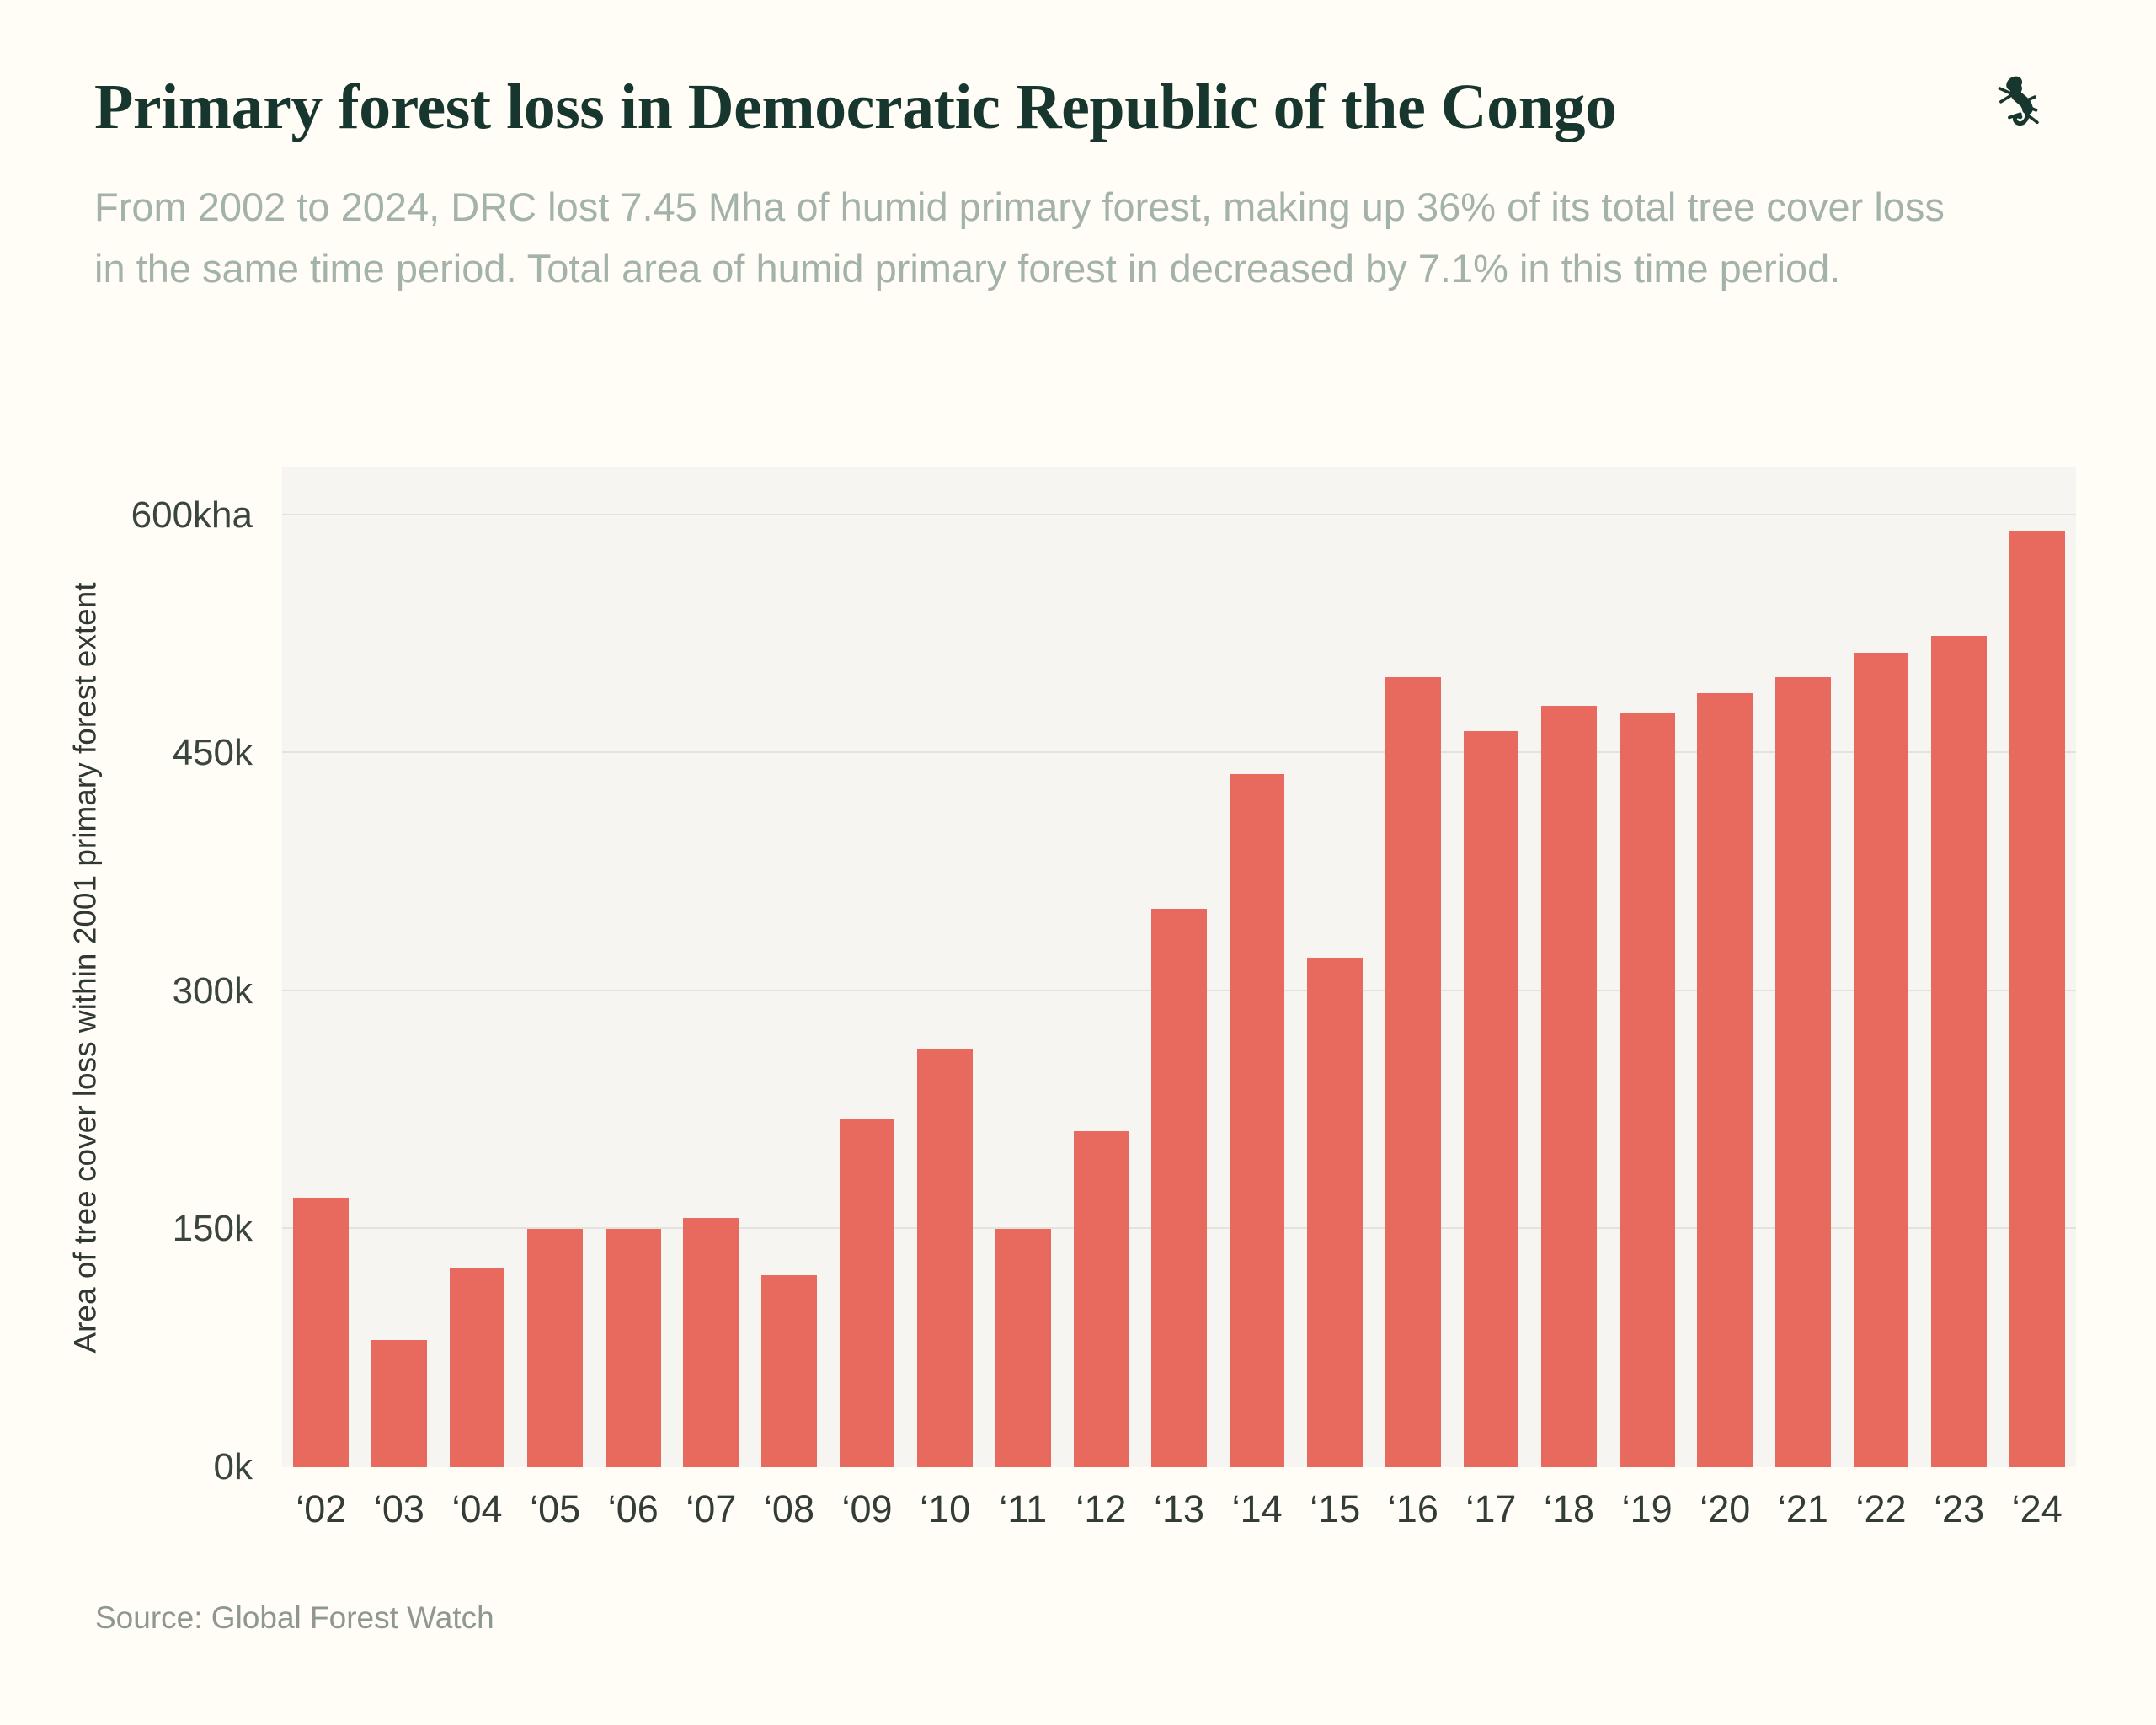  Describe the element at coordinates (1569, 1508) in the screenshot. I see `x-tick-label: ‘18` at that location.